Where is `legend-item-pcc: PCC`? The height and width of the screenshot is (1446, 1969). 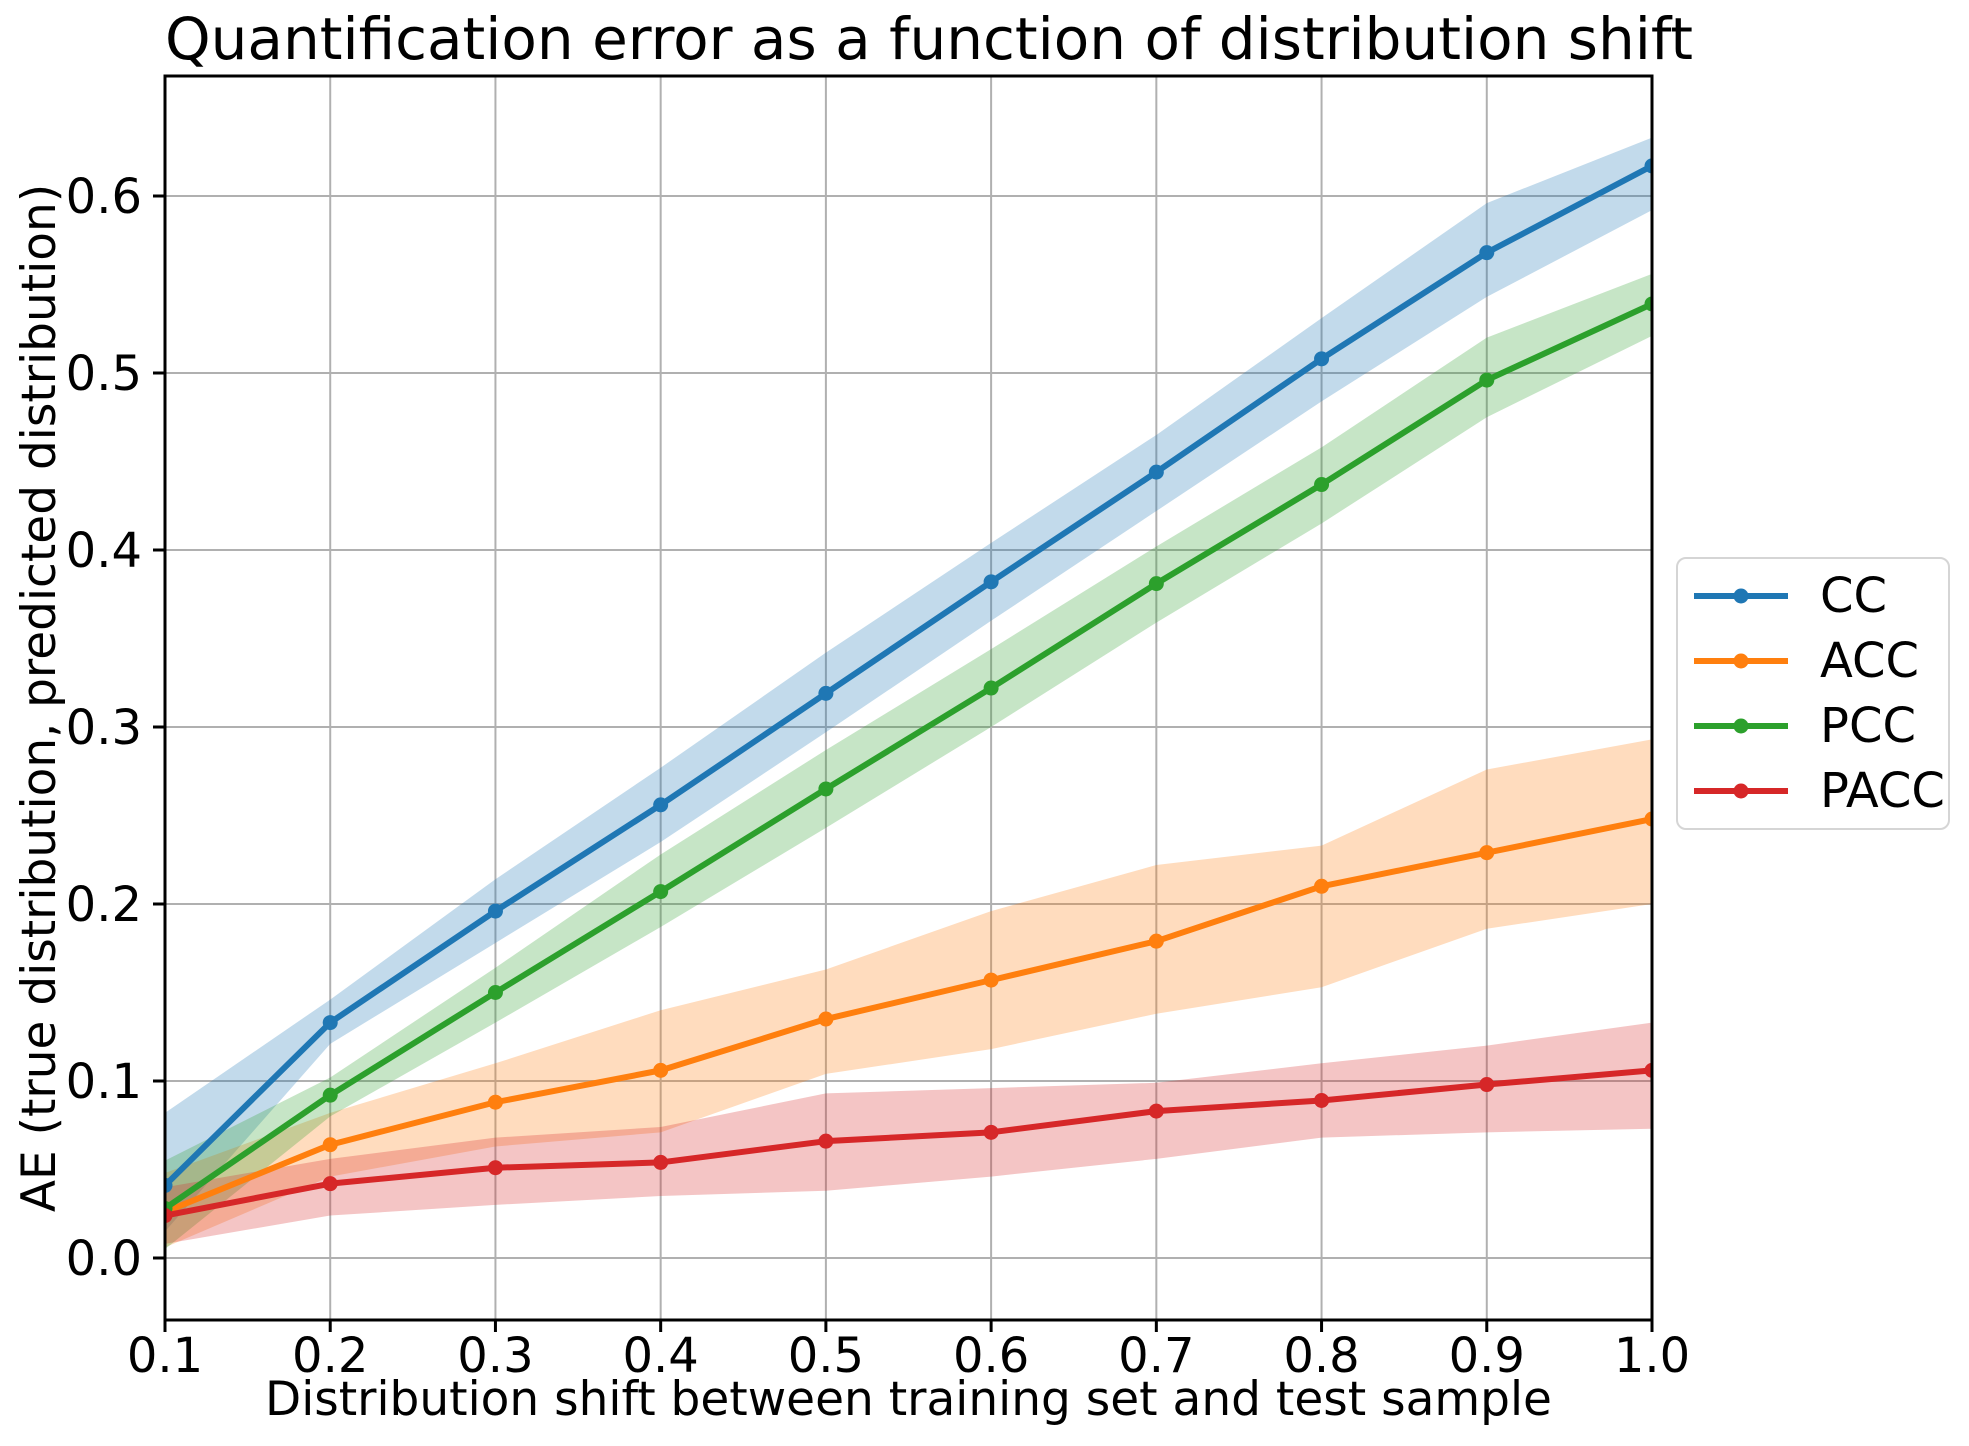 legend-item-pcc: PCC is located at coordinates (1820, 726).